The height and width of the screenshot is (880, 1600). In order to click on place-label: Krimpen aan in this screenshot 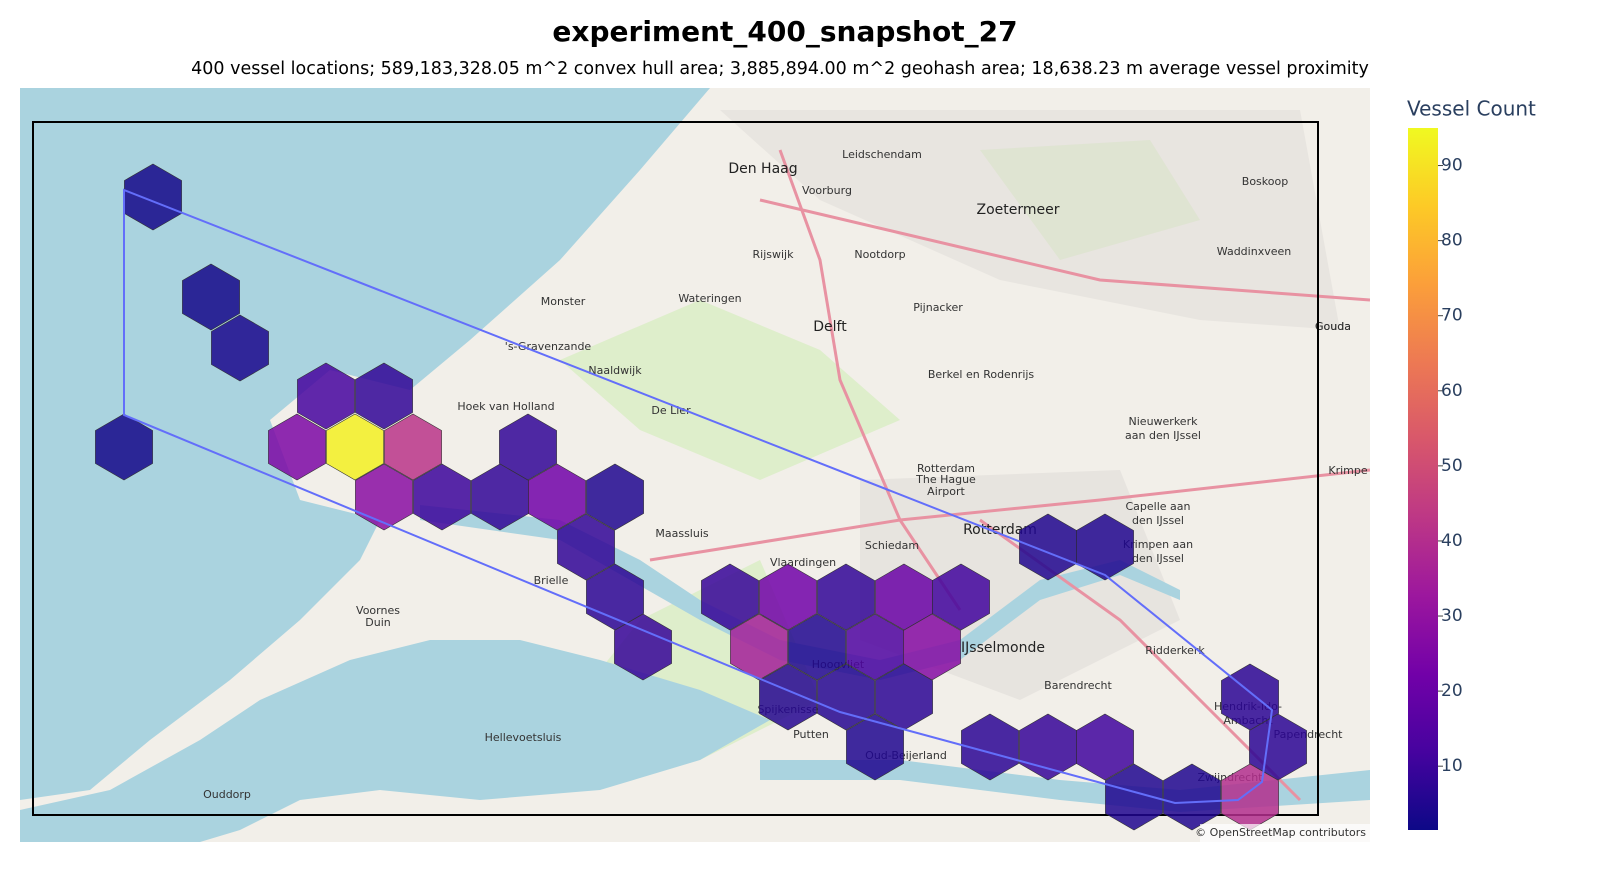, I will do `click(1158, 544)`.